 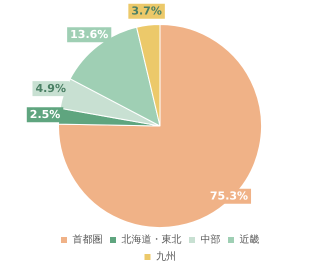 What do you see at coordinates (166, 256) in the screenshot?
I see `legend-label: 九州` at bounding box center [166, 256].